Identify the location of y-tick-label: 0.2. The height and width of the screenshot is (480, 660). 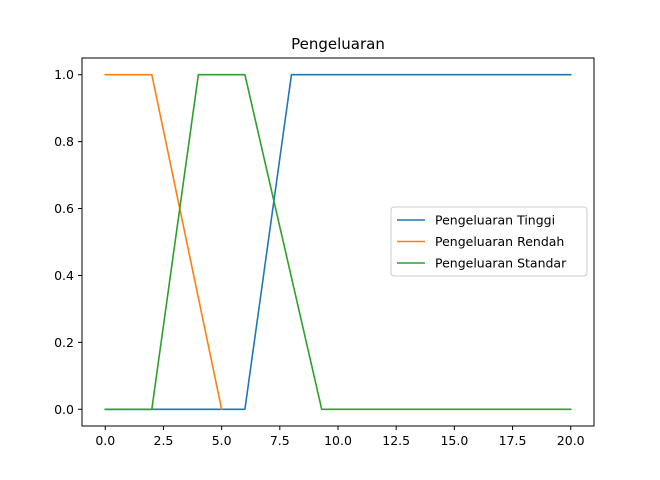
(64, 342).